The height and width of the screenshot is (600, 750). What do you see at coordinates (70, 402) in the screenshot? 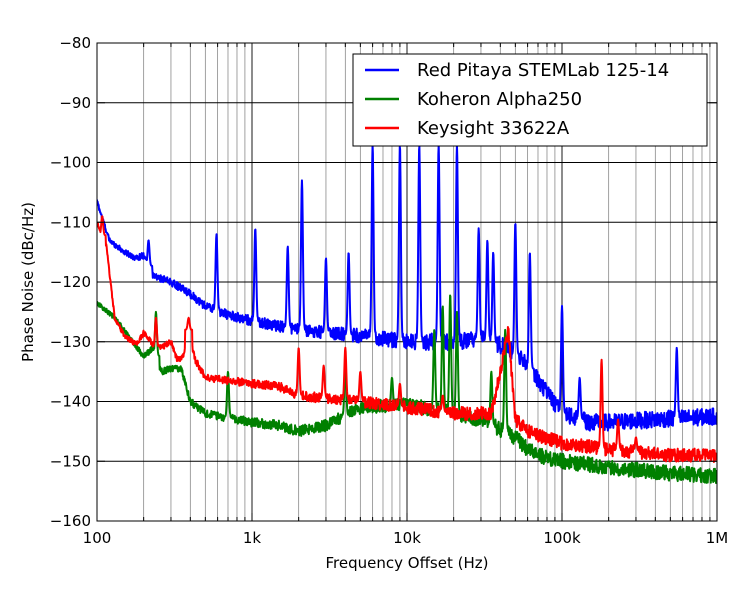
I see `y-tick-label: −140` at bounding box center [70, 402].